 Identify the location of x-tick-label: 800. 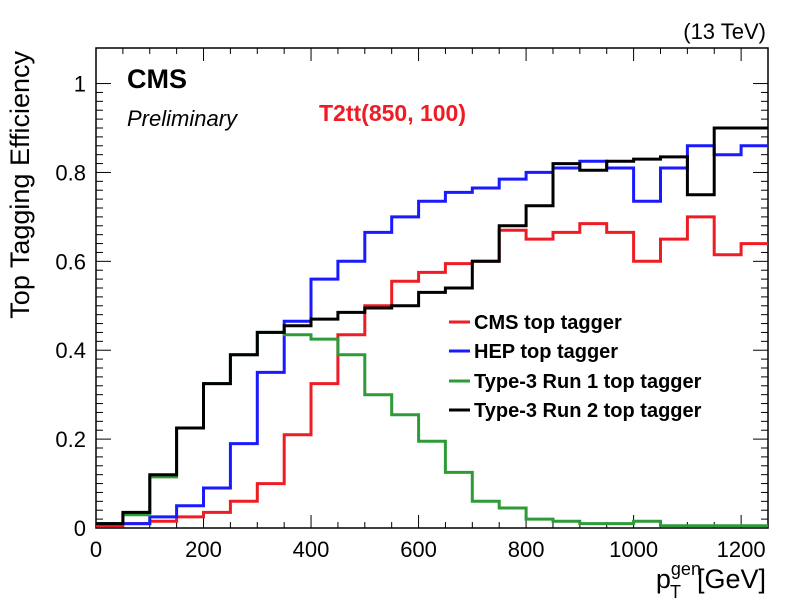
(526, 549).